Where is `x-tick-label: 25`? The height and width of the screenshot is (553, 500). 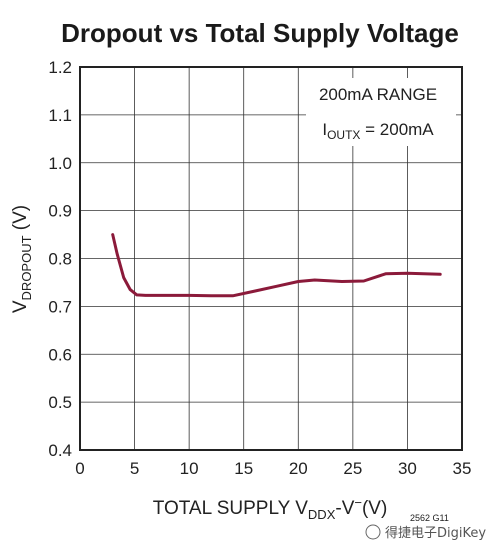 x-tick-label: 25 is located at coordinates (352, 468).